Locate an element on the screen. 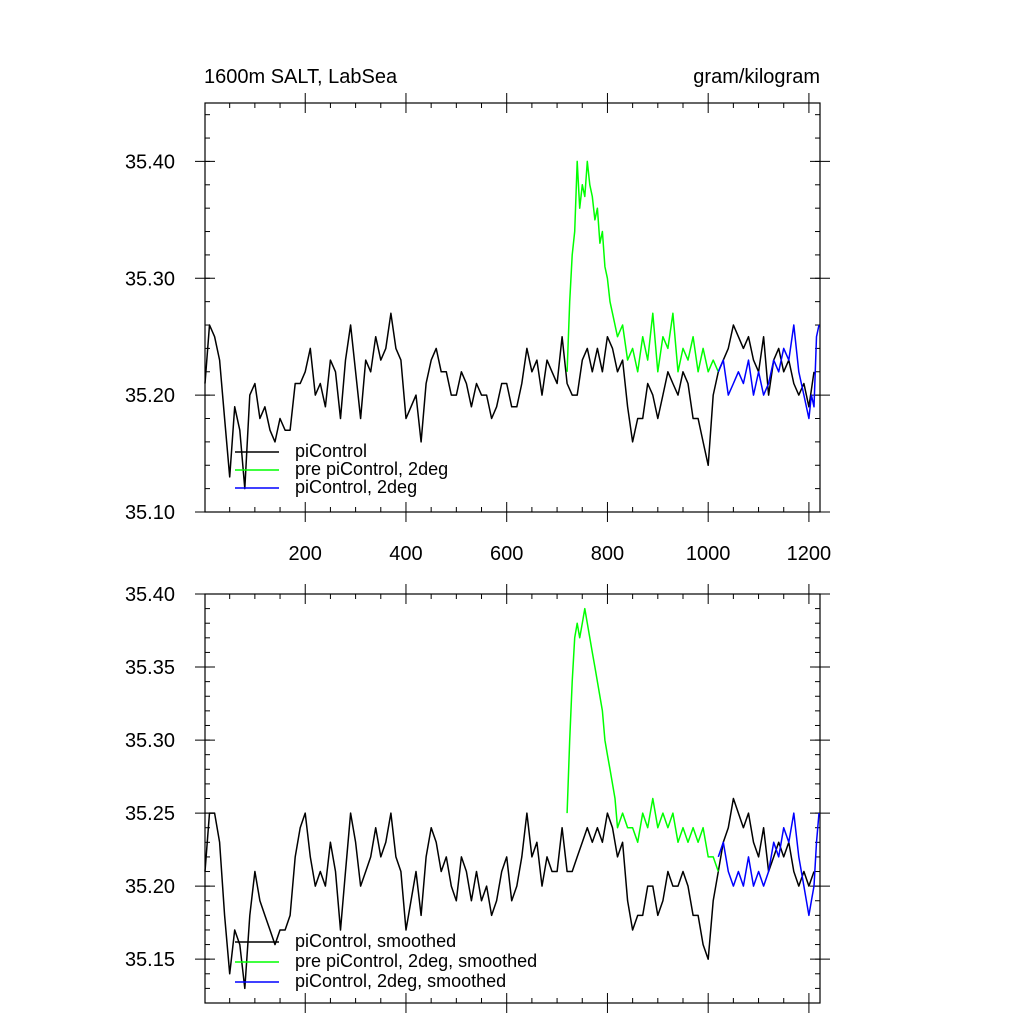 Image resolution: width=1024 pixels, height=1024 pixels. y-tick-label: 35.35 is located at coordinates (150, 668).